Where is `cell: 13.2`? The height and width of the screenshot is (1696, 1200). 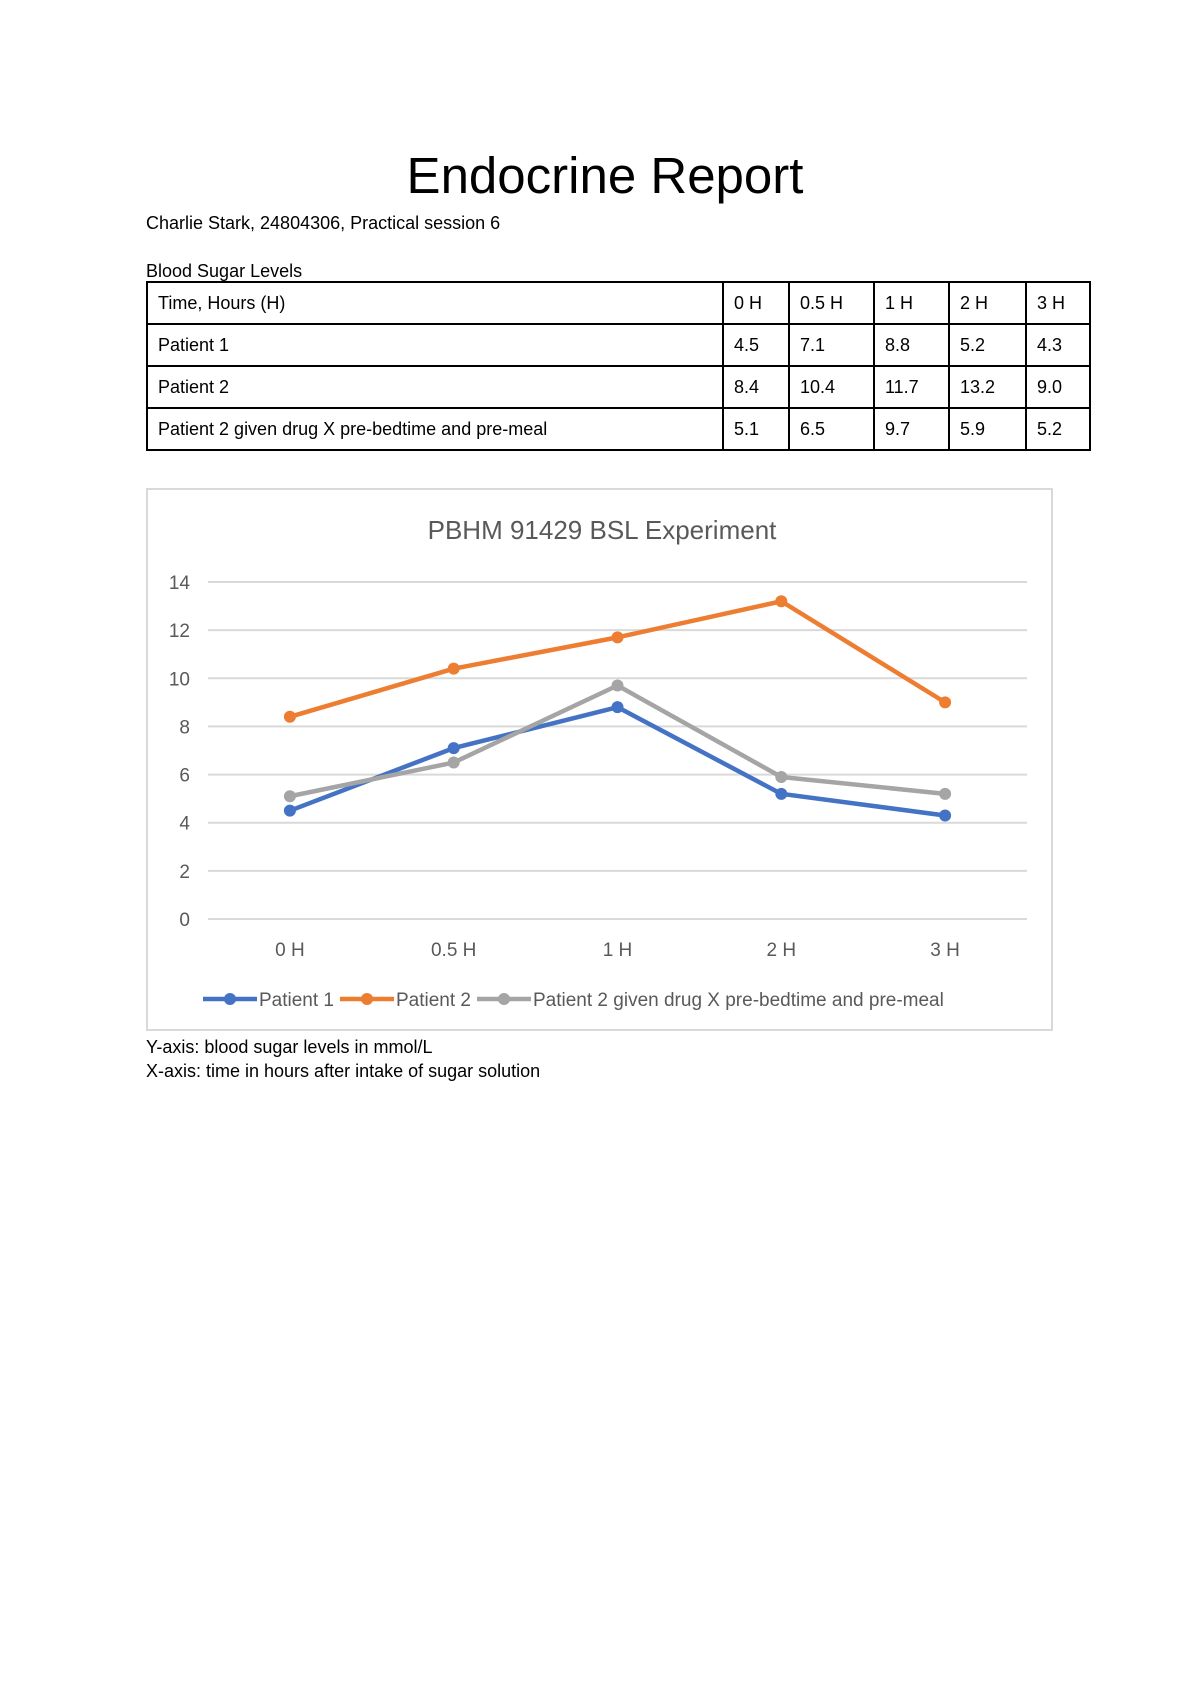
cell: 13.2 is located at coordinates (987, 387).